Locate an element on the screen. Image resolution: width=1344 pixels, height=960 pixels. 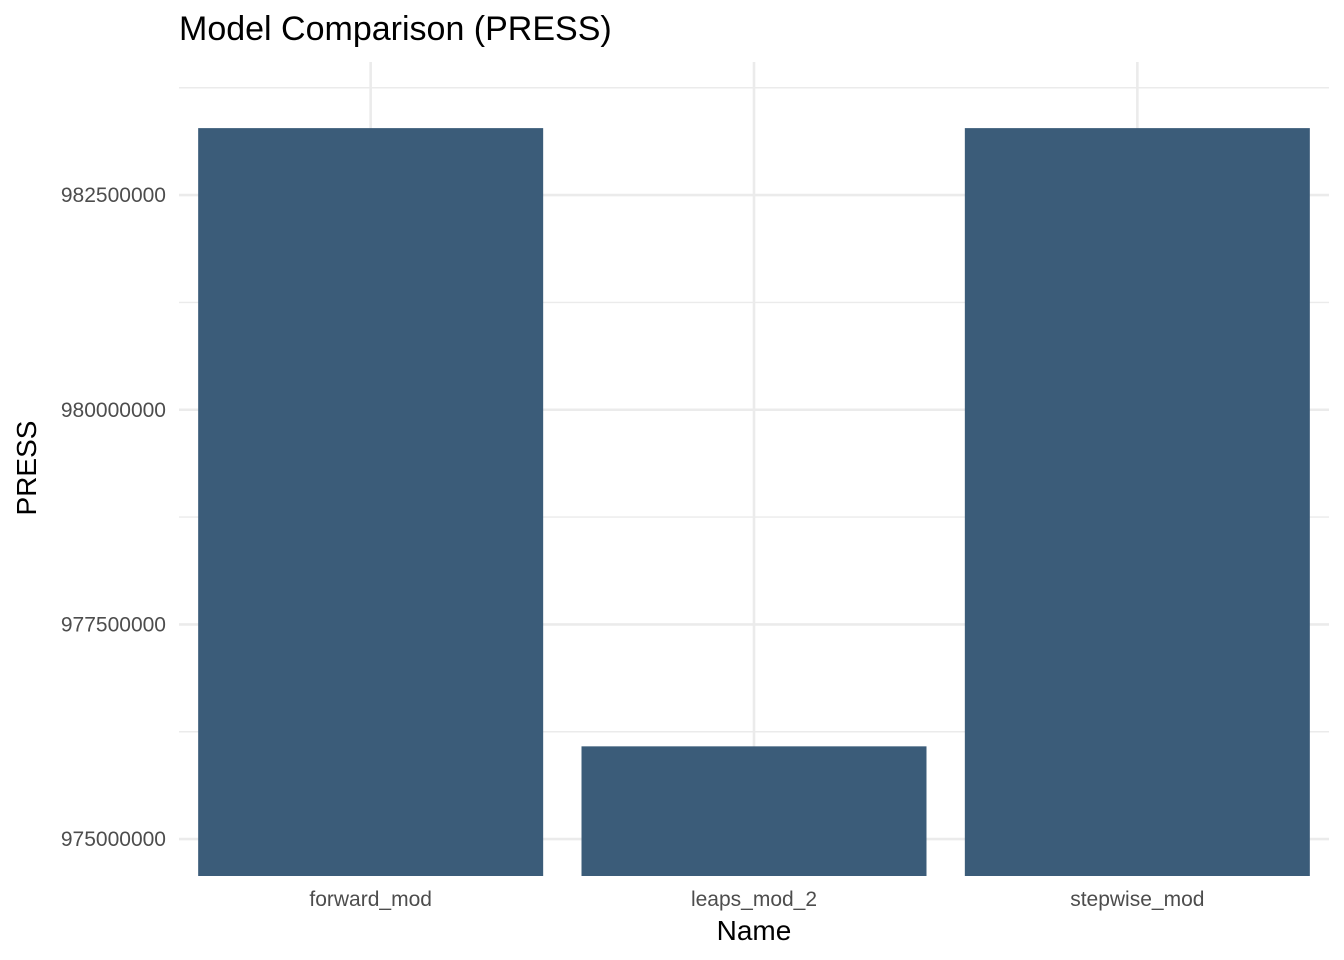
x-tick-label: forward_mod is located at coordinates (370, 899).